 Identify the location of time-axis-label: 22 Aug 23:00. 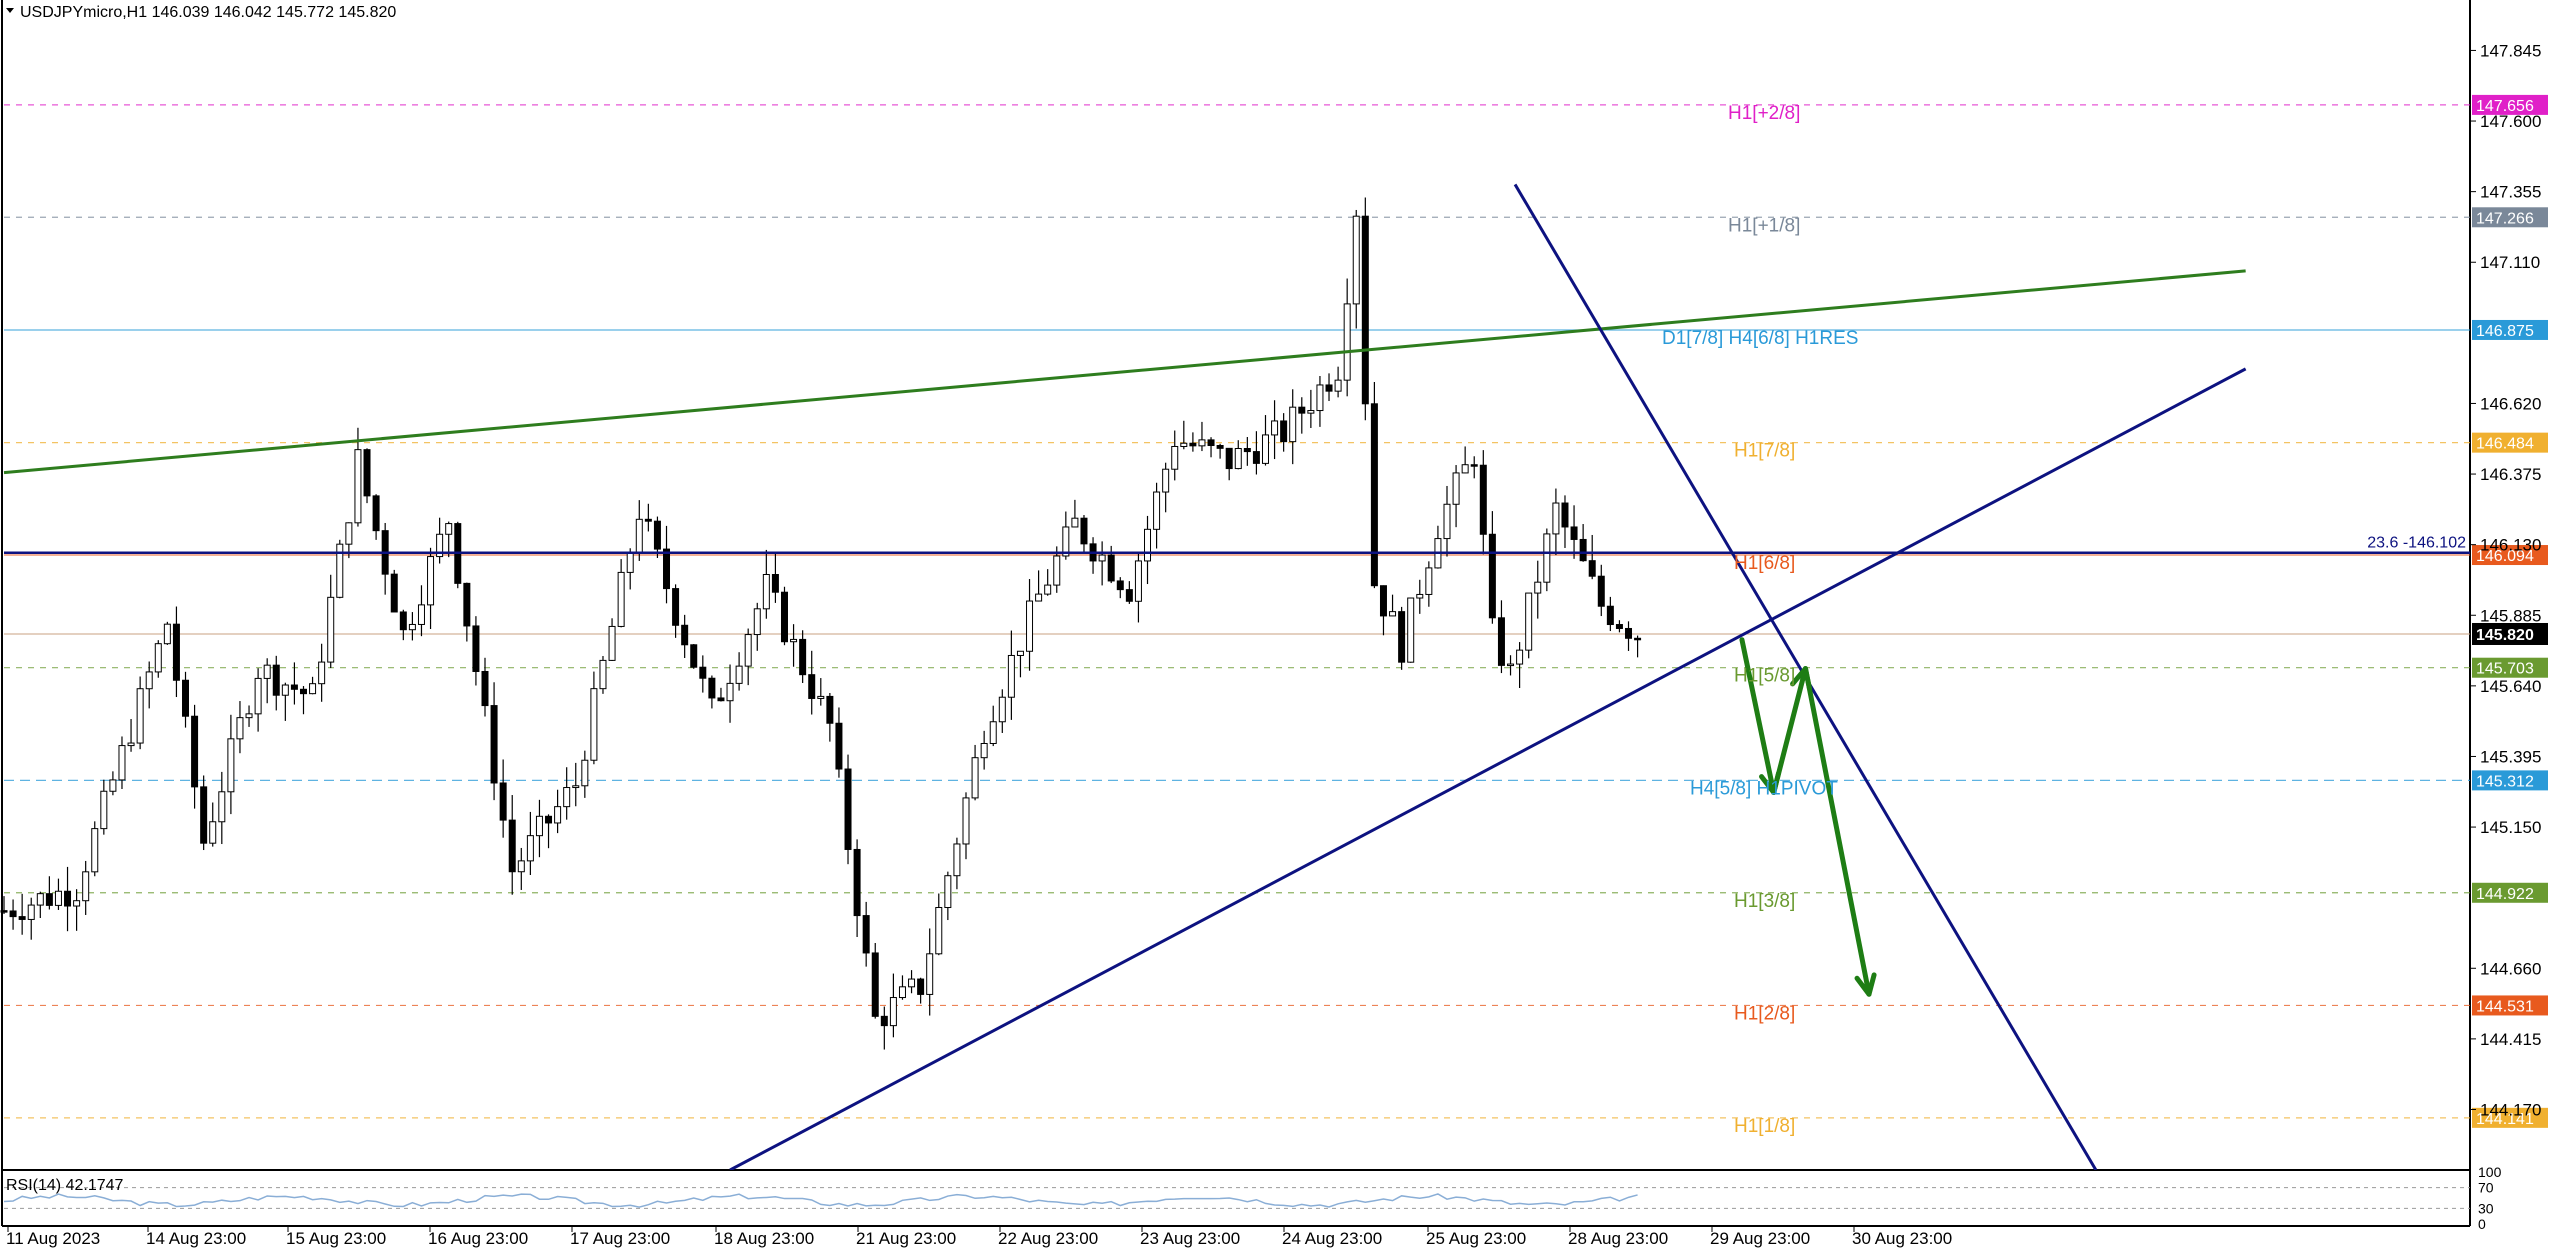
(1048, 1238).